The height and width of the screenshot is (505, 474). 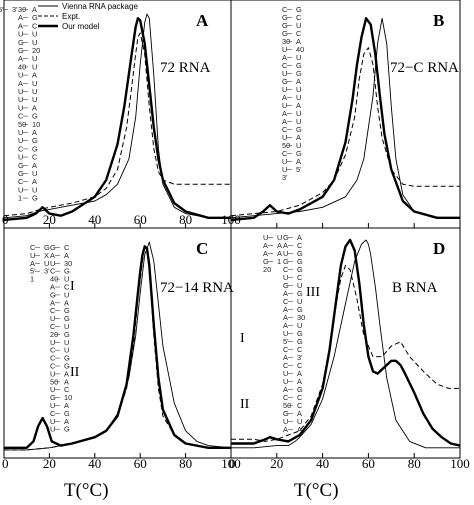 I want to click on structure-label: 3', so click(x=15, y=9).